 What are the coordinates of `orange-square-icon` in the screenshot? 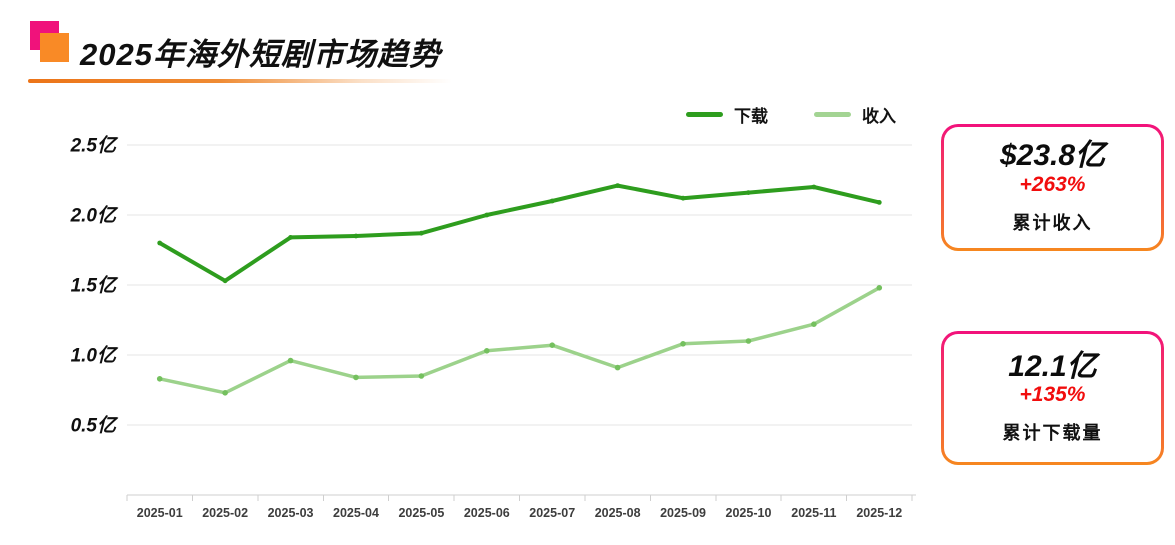 It's located at (54, 47).